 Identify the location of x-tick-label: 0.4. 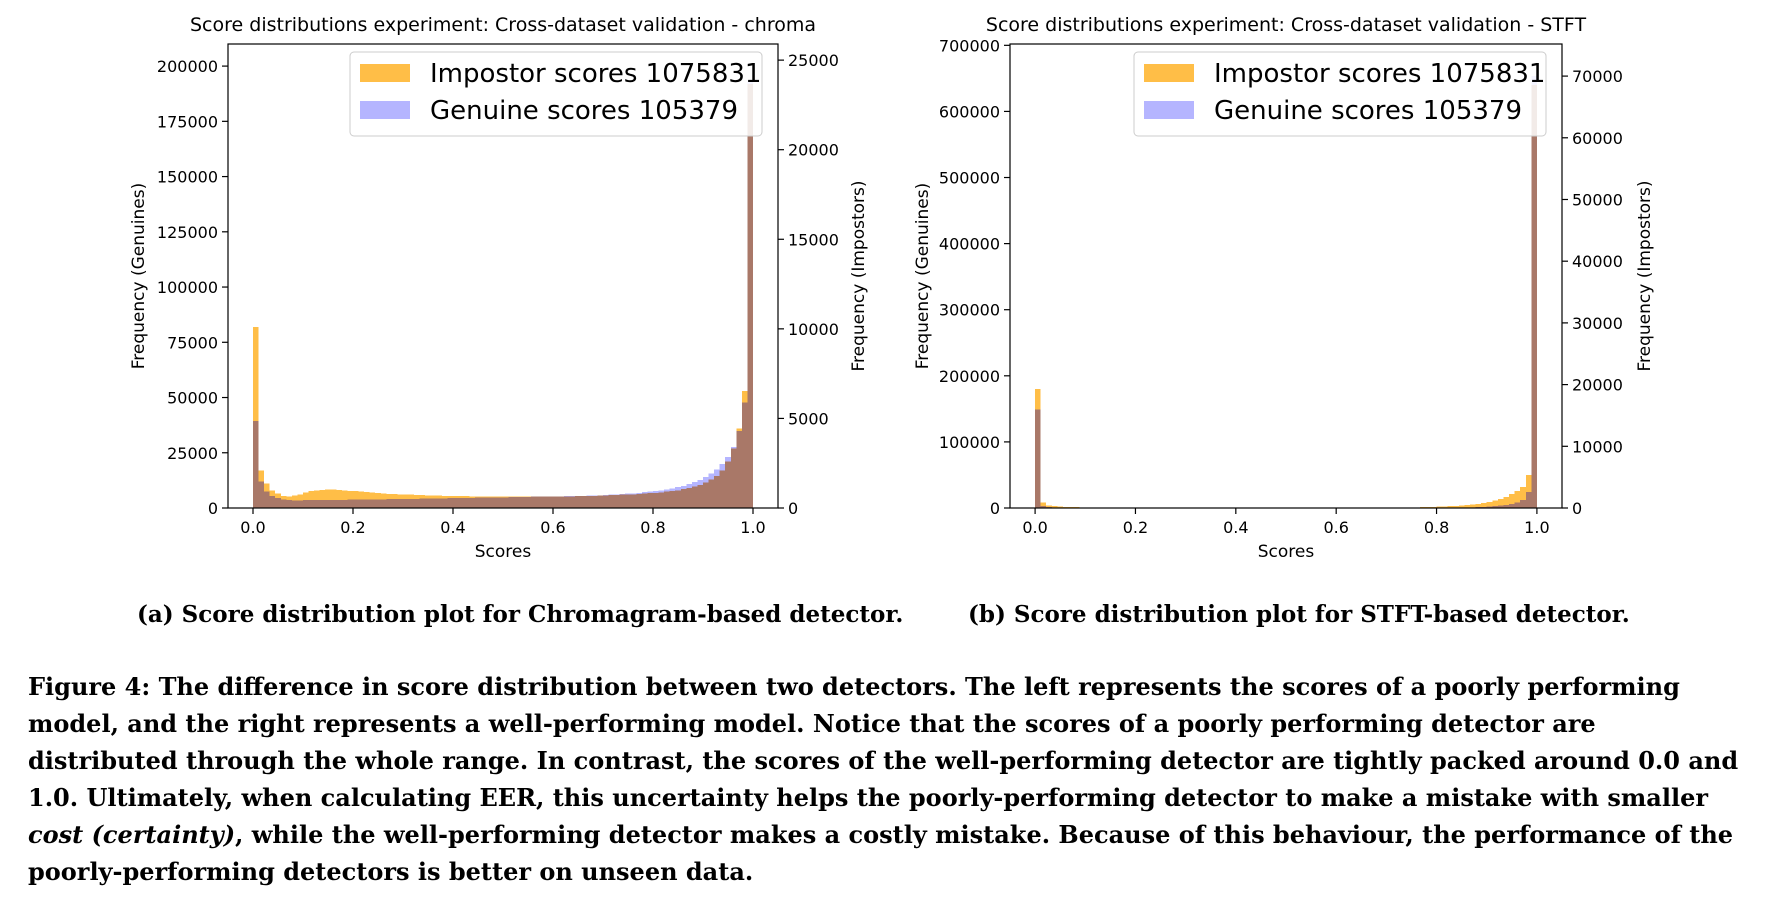
(1235, 527).